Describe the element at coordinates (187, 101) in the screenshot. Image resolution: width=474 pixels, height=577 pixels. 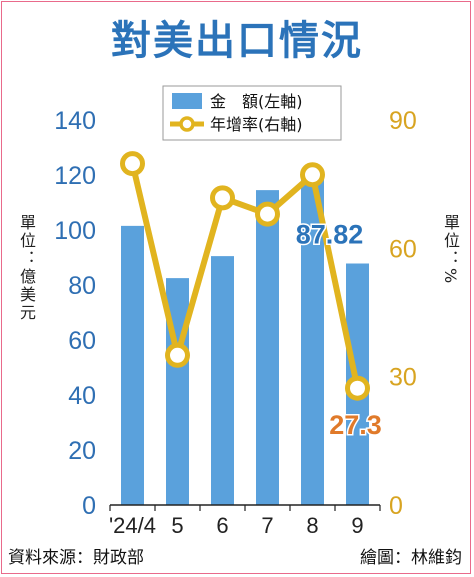
I see `legend-bar-swatch` at that location.